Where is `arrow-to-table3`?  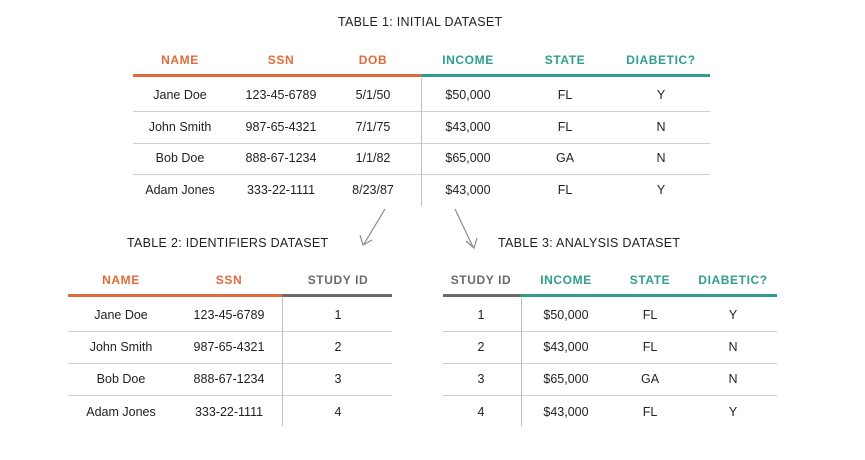
arrow-to-table3 is located at coordinates (464, 228).